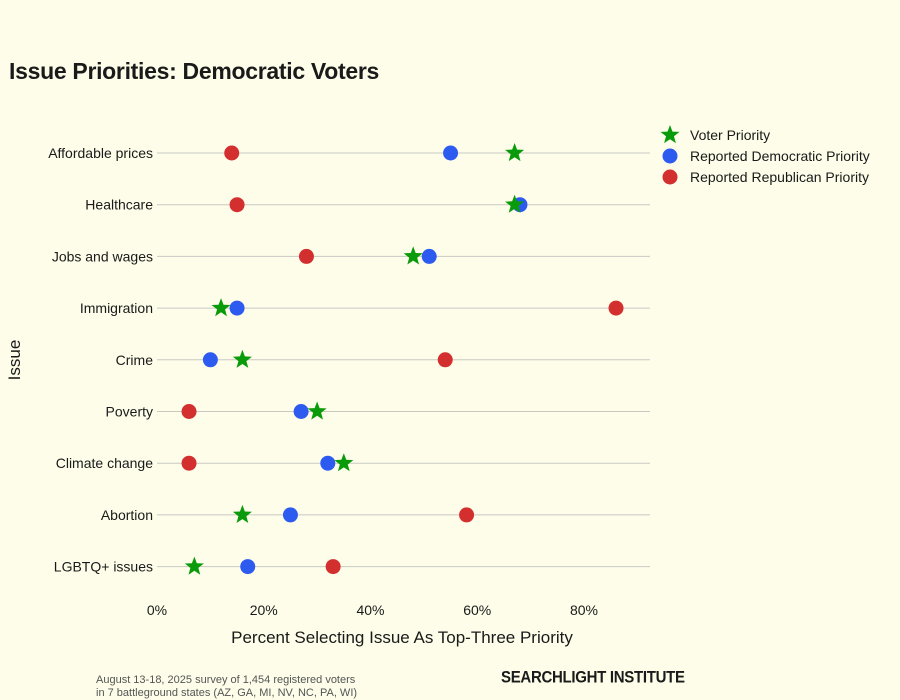 This screenshot has width=900, height=700. What do you see at coordinates (670, 177) in the screenshot?
I see `legend-marker-reported-republican-priority` at bounding box center [670, 177].